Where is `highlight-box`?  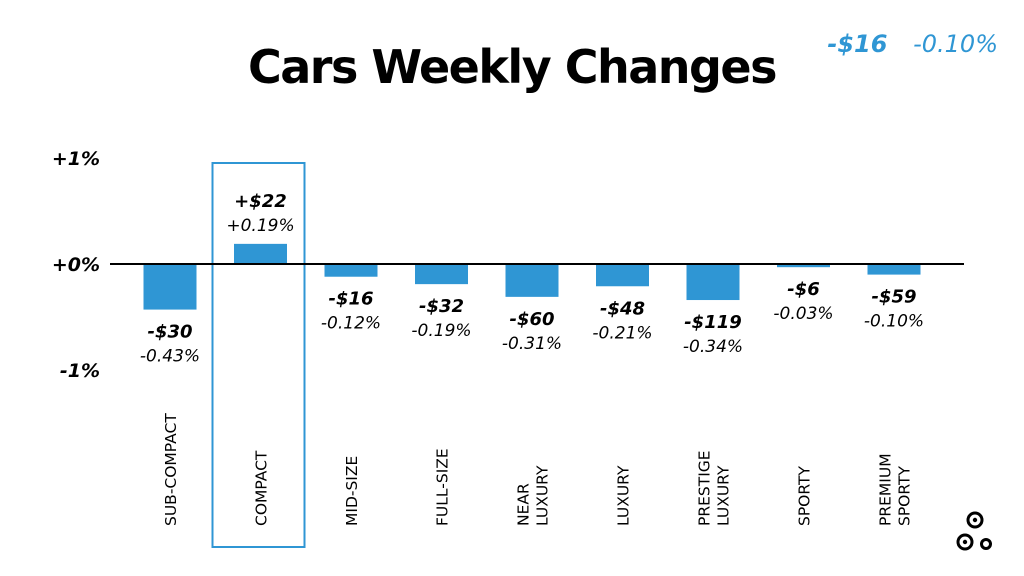 highlight-box is located at coordinates (258, 355).